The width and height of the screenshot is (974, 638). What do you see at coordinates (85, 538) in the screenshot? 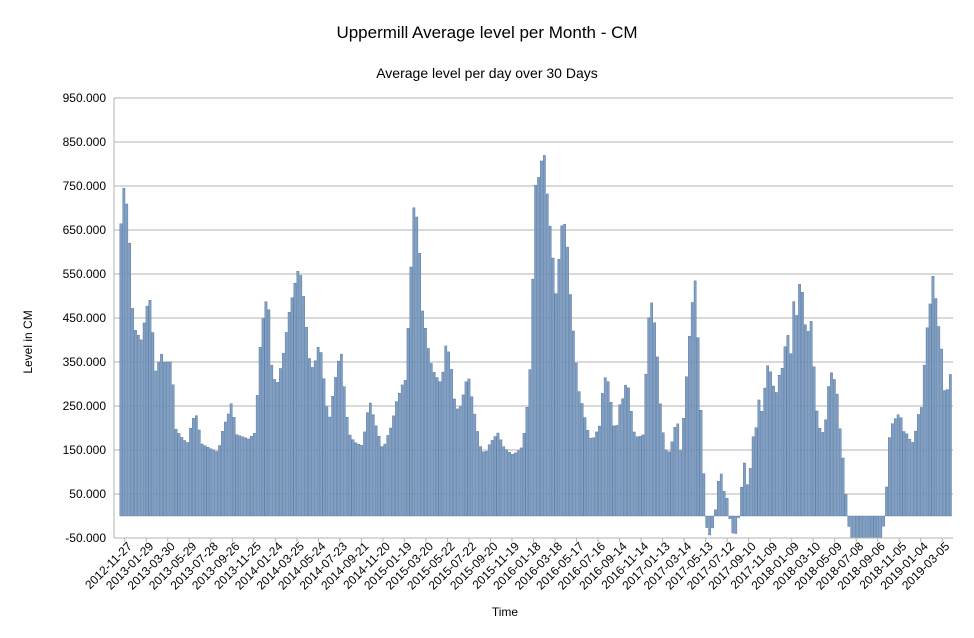
I see `y-tick-label: -50.000` at bounding box center [85, 538].